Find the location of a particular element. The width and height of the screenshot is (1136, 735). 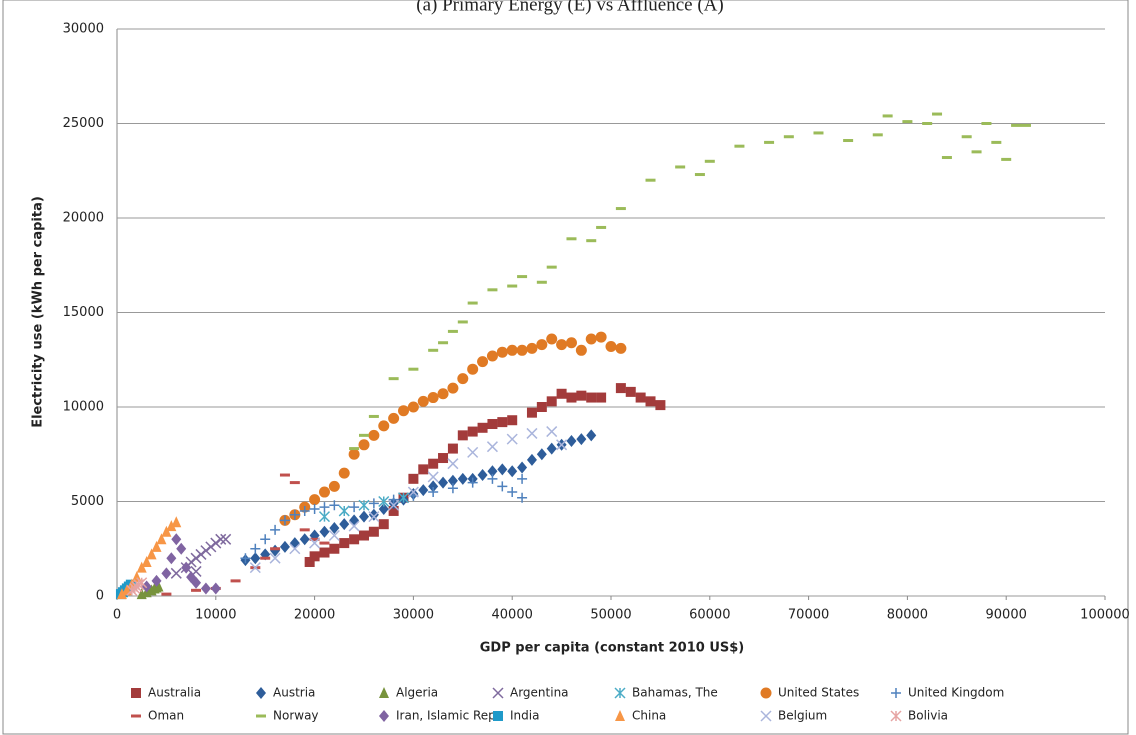

legend-label: Iran, Islamic Rep. is located at coordinates (448, 716).